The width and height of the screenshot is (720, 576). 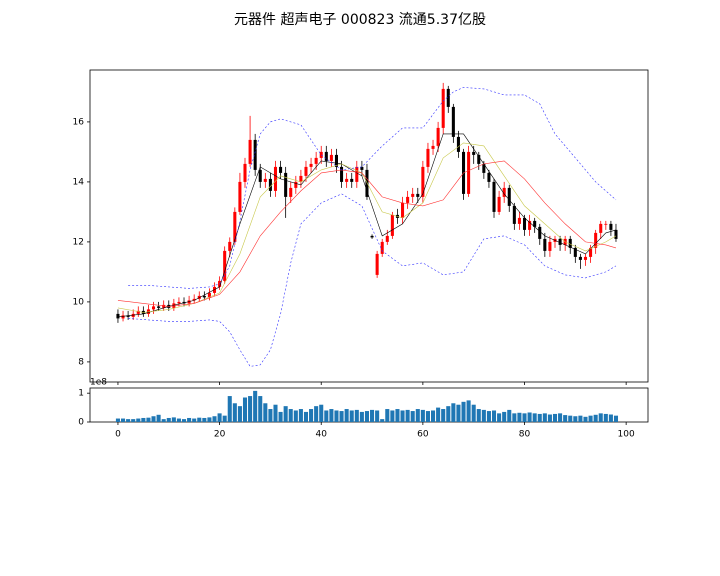 What do you see at coordinates (423, 435) in the screenshot?
I see `x-tick-label: 60` at bounding box center [423, 435].